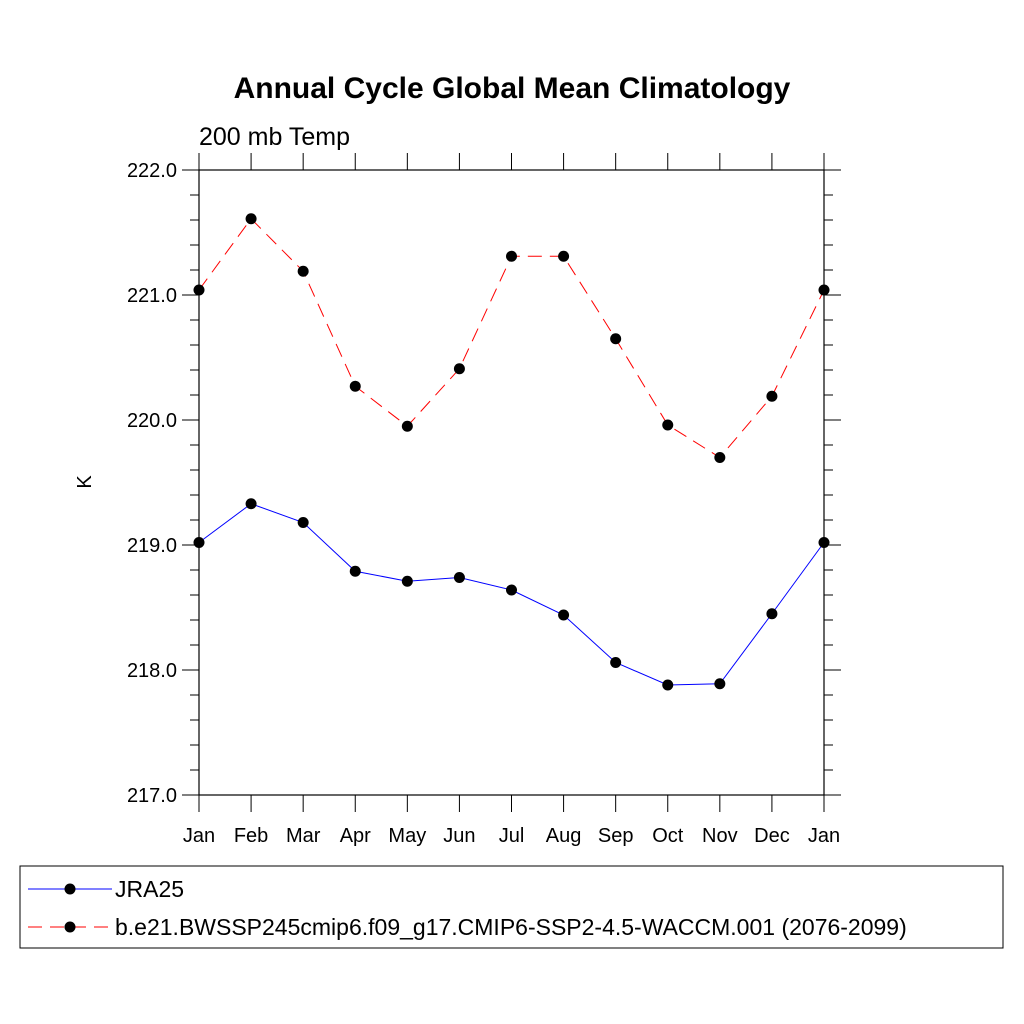 The image size is (1024, 1024). What do you see at coordinates (772, 836) in the screenshot?
I see `x-tick-label: Dec` at bounding box center [772, 836].